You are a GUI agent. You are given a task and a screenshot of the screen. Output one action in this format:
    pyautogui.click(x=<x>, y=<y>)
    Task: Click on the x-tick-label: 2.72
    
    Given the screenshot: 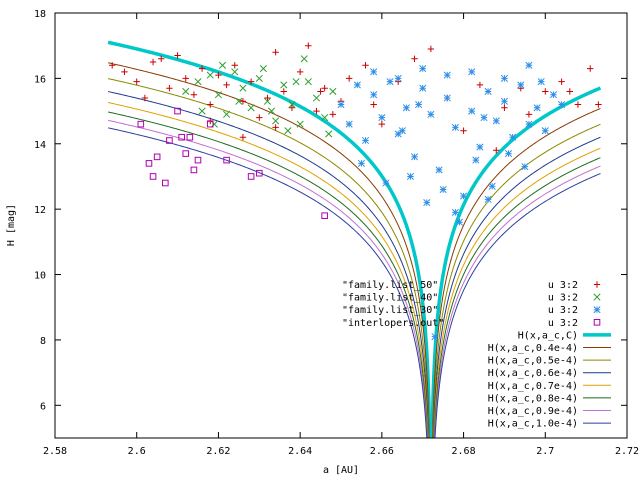 What is the action you would take?
    pyautogui.click(x=627, y=451)
    